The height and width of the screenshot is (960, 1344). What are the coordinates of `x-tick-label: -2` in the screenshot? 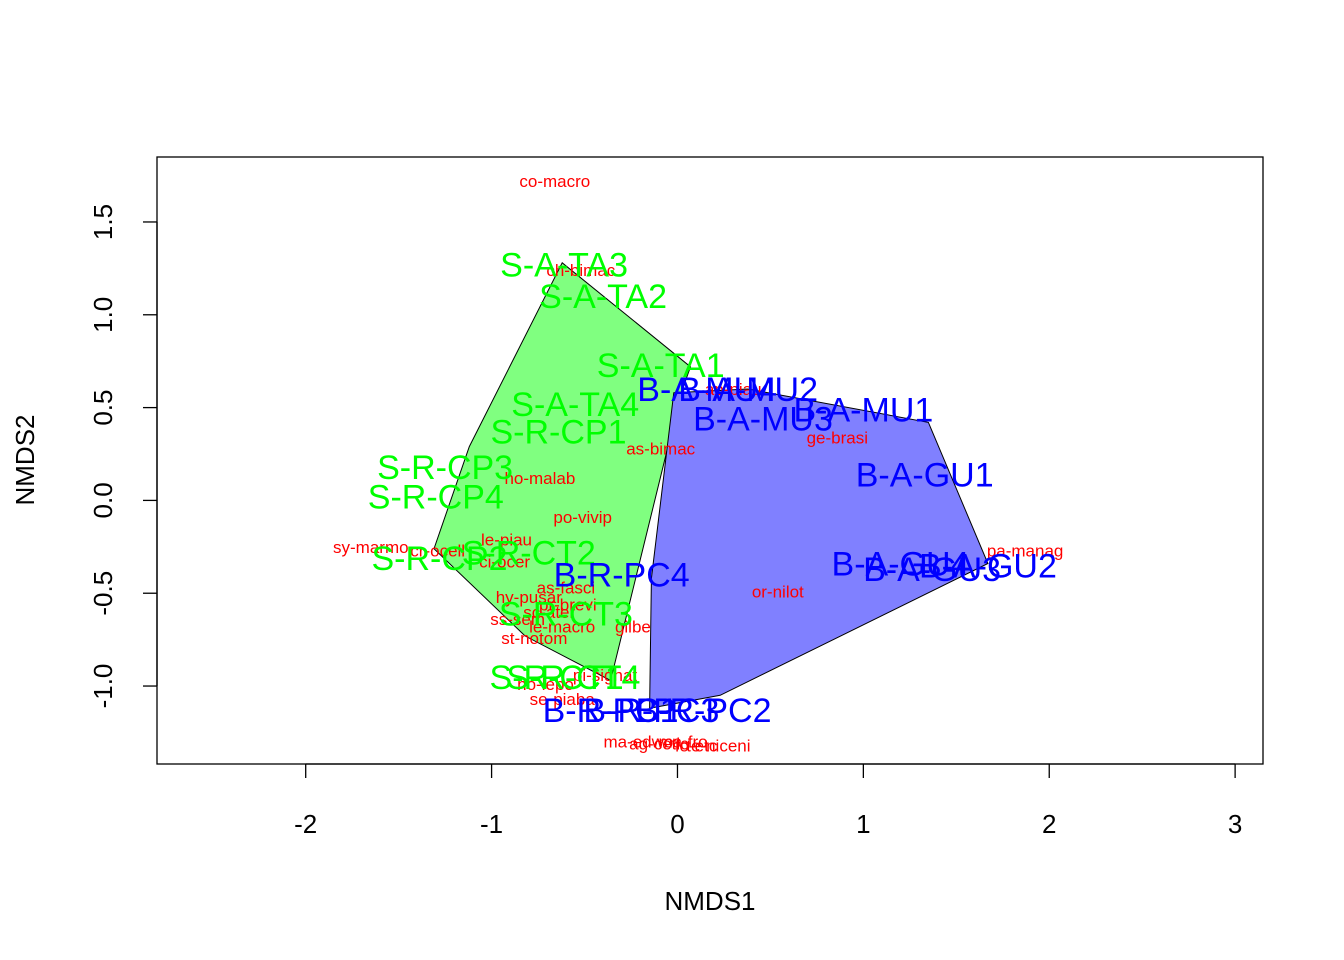 It's located at (305, 824).